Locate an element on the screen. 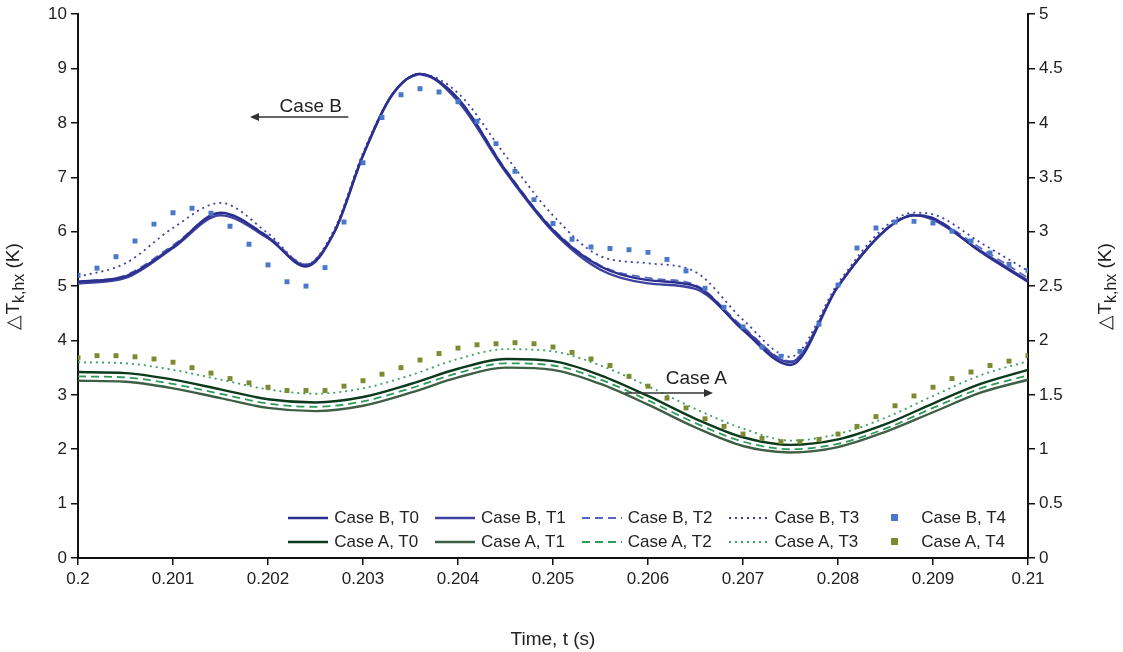 The height and width of the screenshot is (652, 1123). y2-tick-label: 4 is located at coordinates (1044, 122).